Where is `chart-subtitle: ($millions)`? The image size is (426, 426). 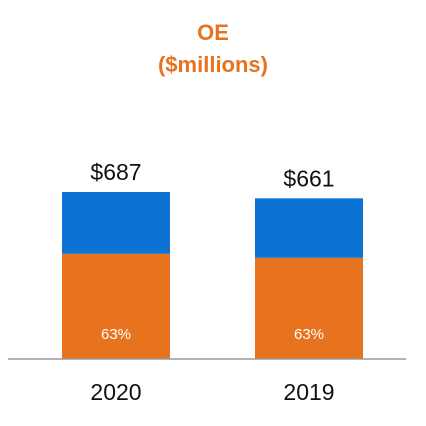
chart-subtitle: ($millions) is located at coordinates (213, 64).